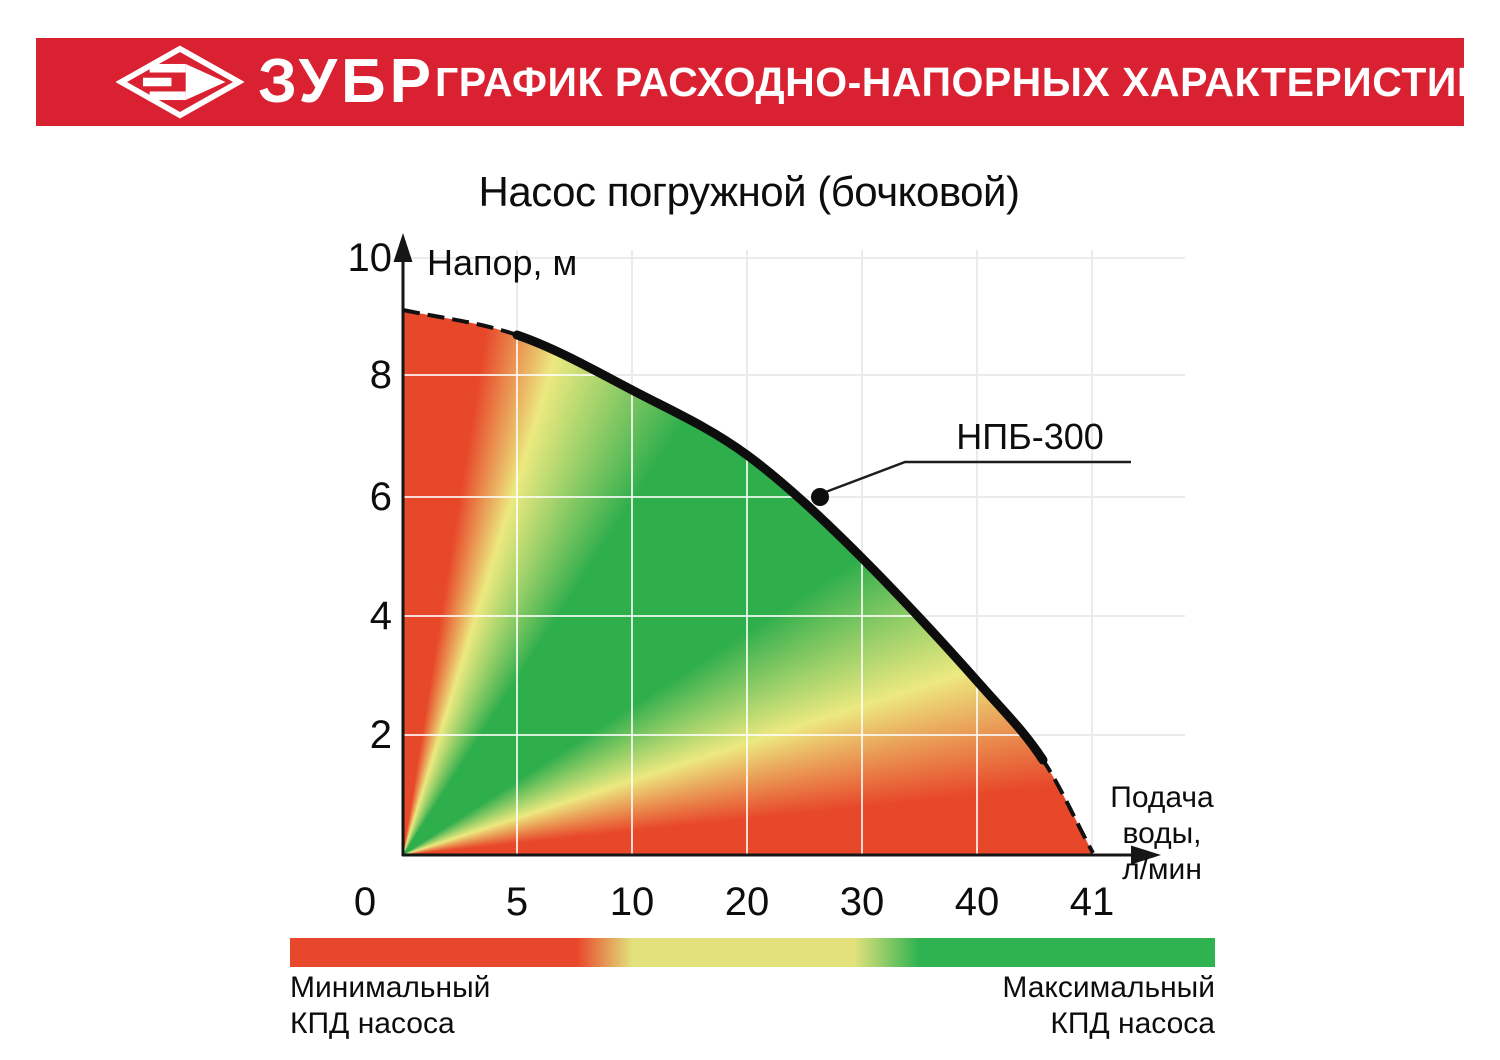  I want to click on curve-point-marker, so click(820, 497).